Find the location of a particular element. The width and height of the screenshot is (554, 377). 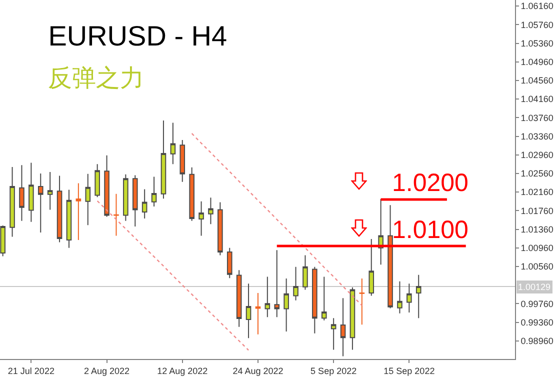

x-tick-label: 15 Sep 2022 is located at coordinates (409, 371).